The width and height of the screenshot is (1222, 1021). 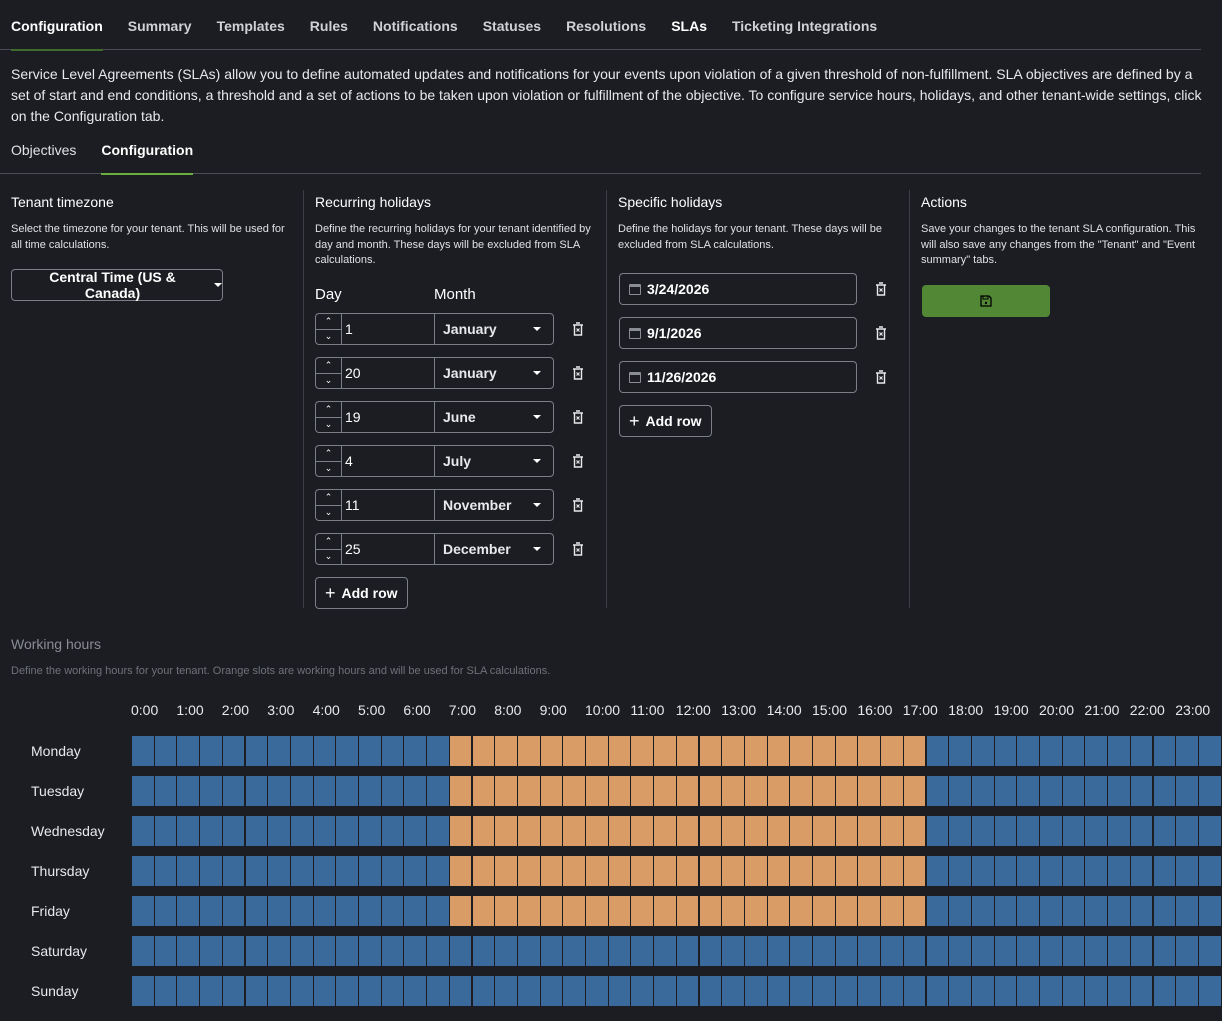 What do you see at coordinates (388, 549) in the screenshot?
I see `day-input: 25` at bounding box center [388, 549].